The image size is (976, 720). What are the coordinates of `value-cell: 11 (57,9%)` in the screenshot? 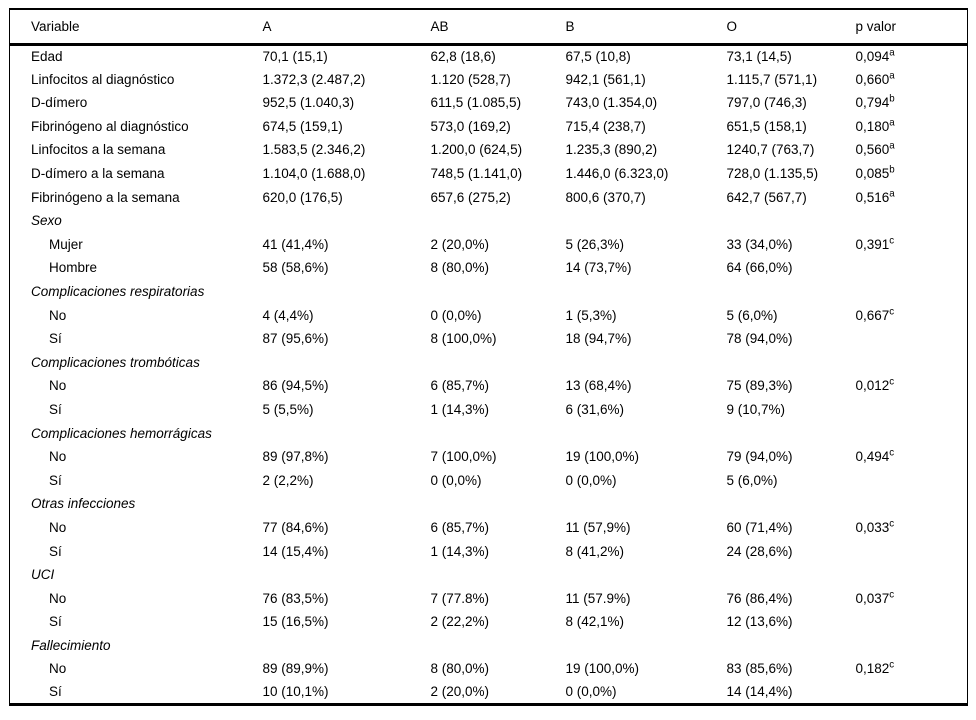 It's located at (598, 527).